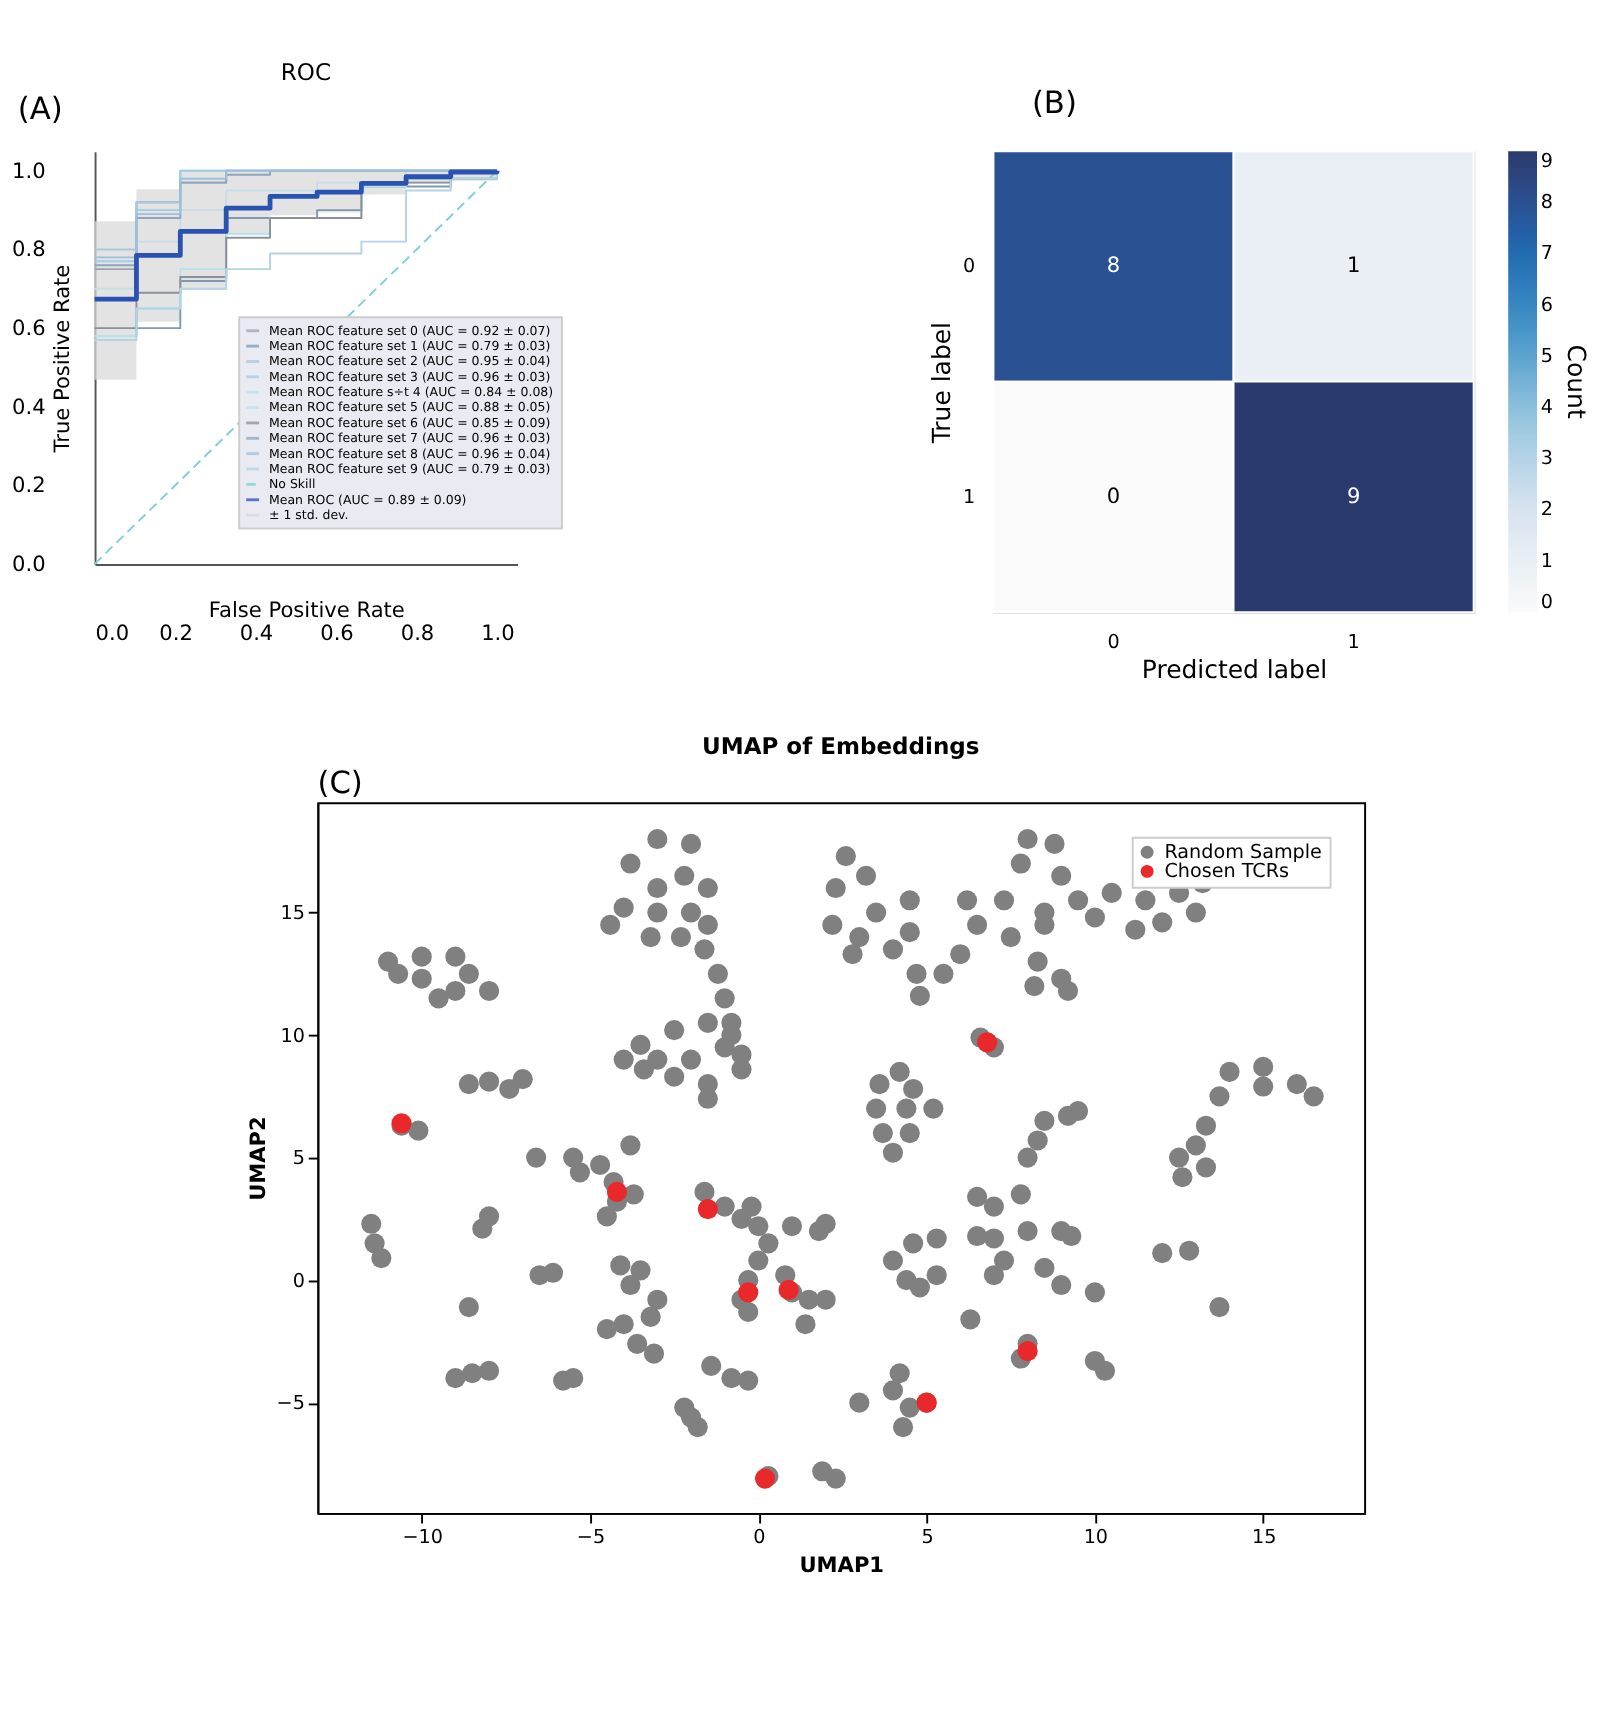 The image size is (1598, 1722). What do you see at coordinates (1096, 1537) in the screenshot?
I see `x-tick-label: 10` at bounding box center [1096, 1537].